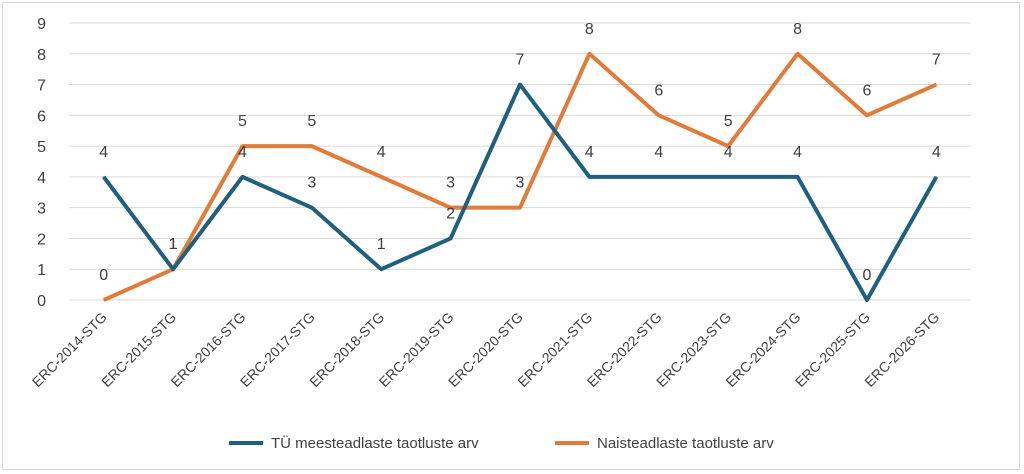 The height and width of the screenshot is (474, 1024). What do you see at coordinates (41, 178) in the screenshot?
I see `y-tick-label: 4` at bounding box center [41, 178].